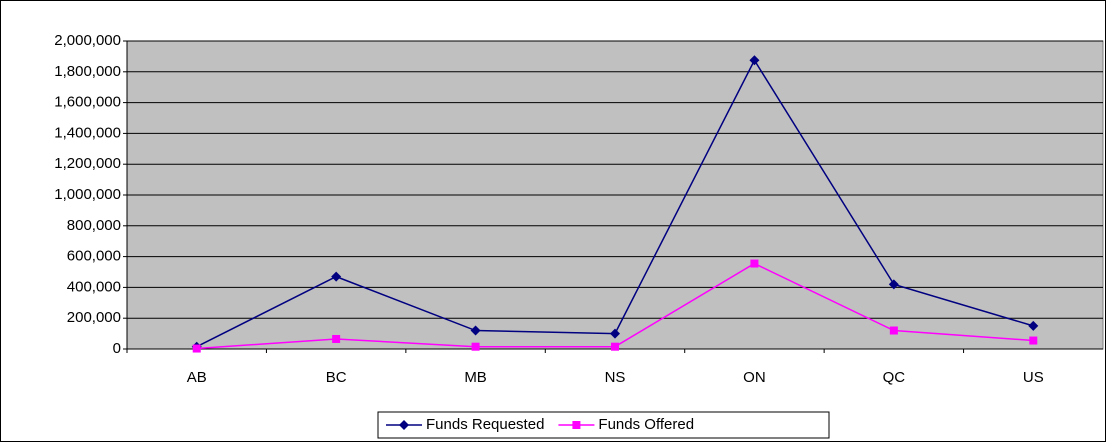 The width and height of the screenshot is (1106, 442). What do you see at coordinates (87, 163) in the screenshot?
I see `y-tick-label: 1,200,000` at bounding box center [87, 163].